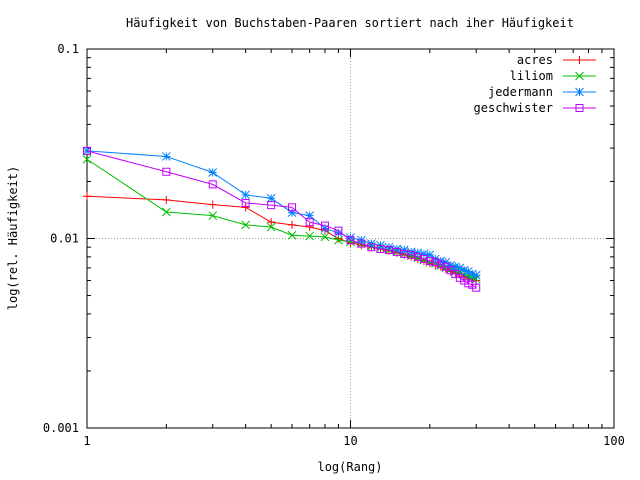 This screenshot has height=480, width=640. What do you see at coordinates (68, 49) in the screenshot?
I see `y-tick-label: 0.1` at bounding box center [68, 49].